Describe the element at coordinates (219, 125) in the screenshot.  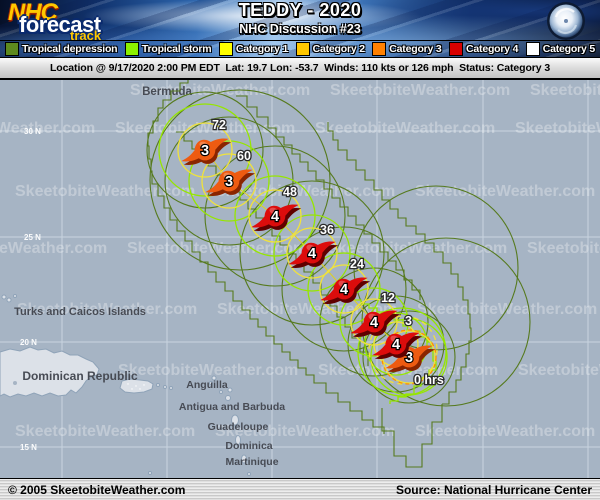
I see `forecast-hour-label-72: 72` at that location.